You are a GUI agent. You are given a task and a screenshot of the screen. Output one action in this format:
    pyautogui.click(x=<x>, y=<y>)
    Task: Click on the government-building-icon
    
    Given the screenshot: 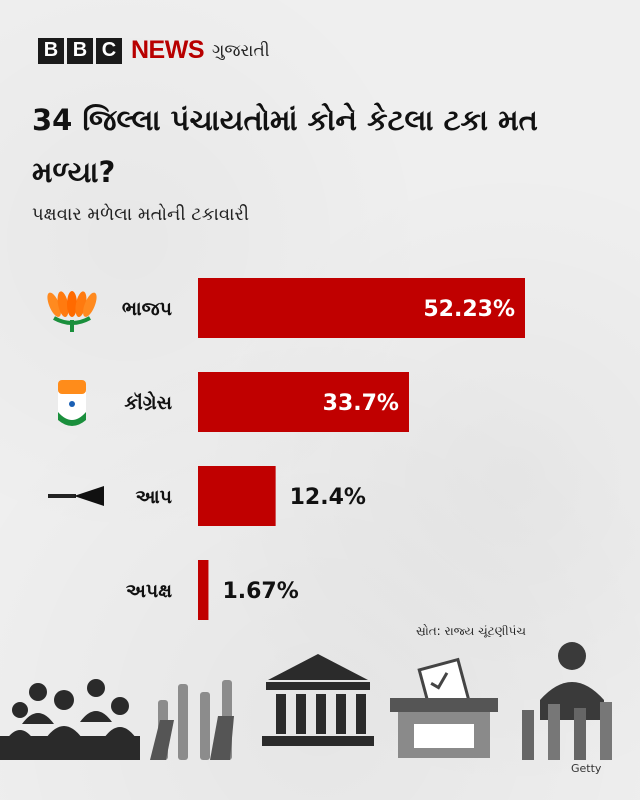 What is the action you would take?
    pyautogui.click(x=318, y=700)
    